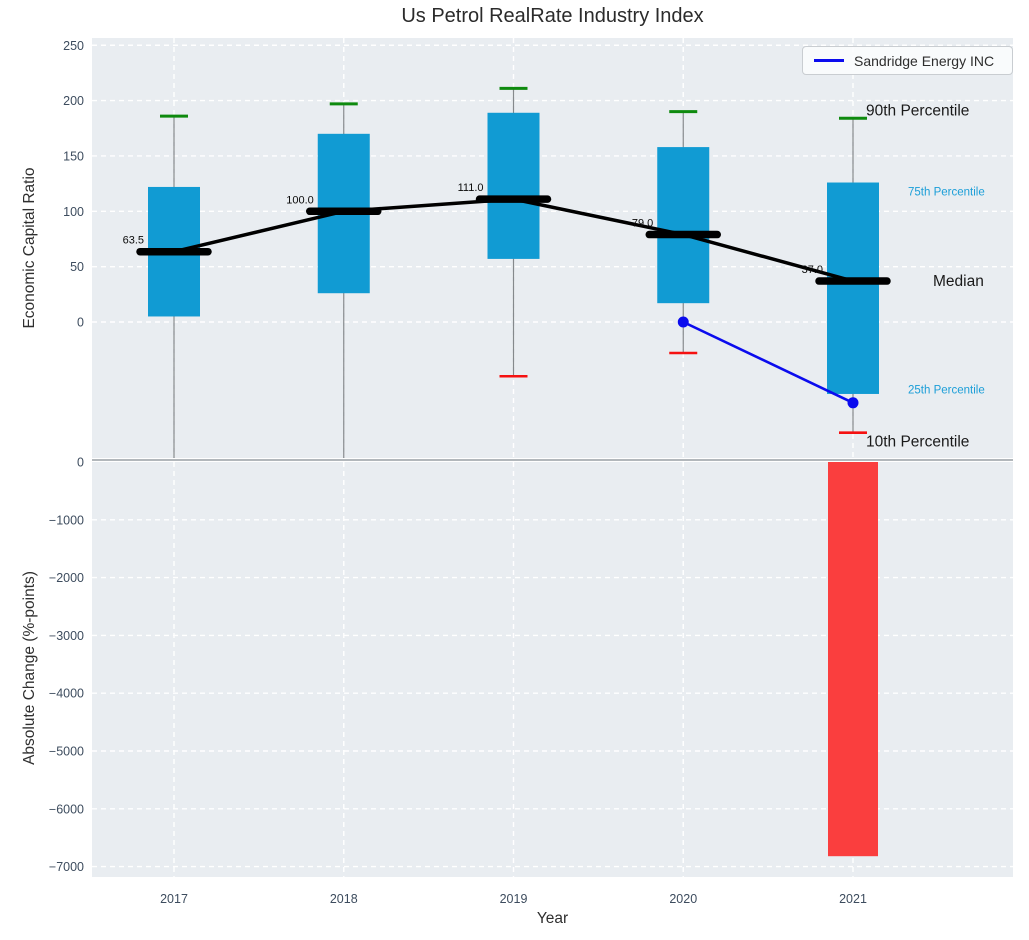 The height and width of the screenshot is (940, 1029). I want to click on sandridge-energy-inc-line, so click(768, 362).